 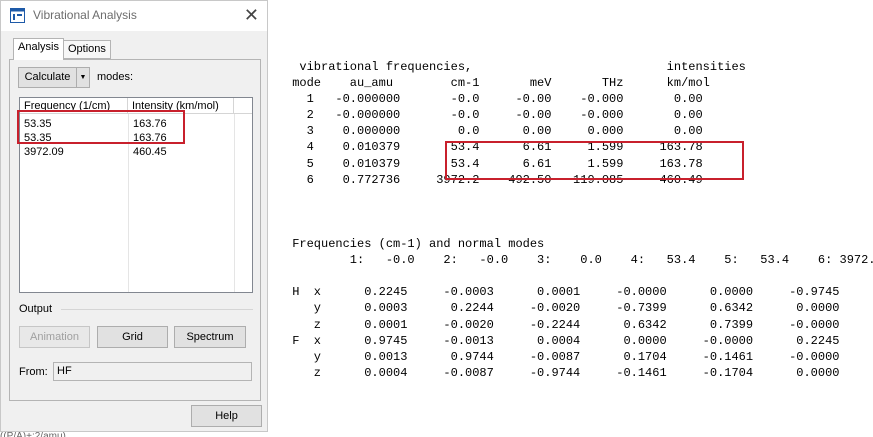 I want to click on frequency-cell: 3972.09, so click(x=44, y=152).